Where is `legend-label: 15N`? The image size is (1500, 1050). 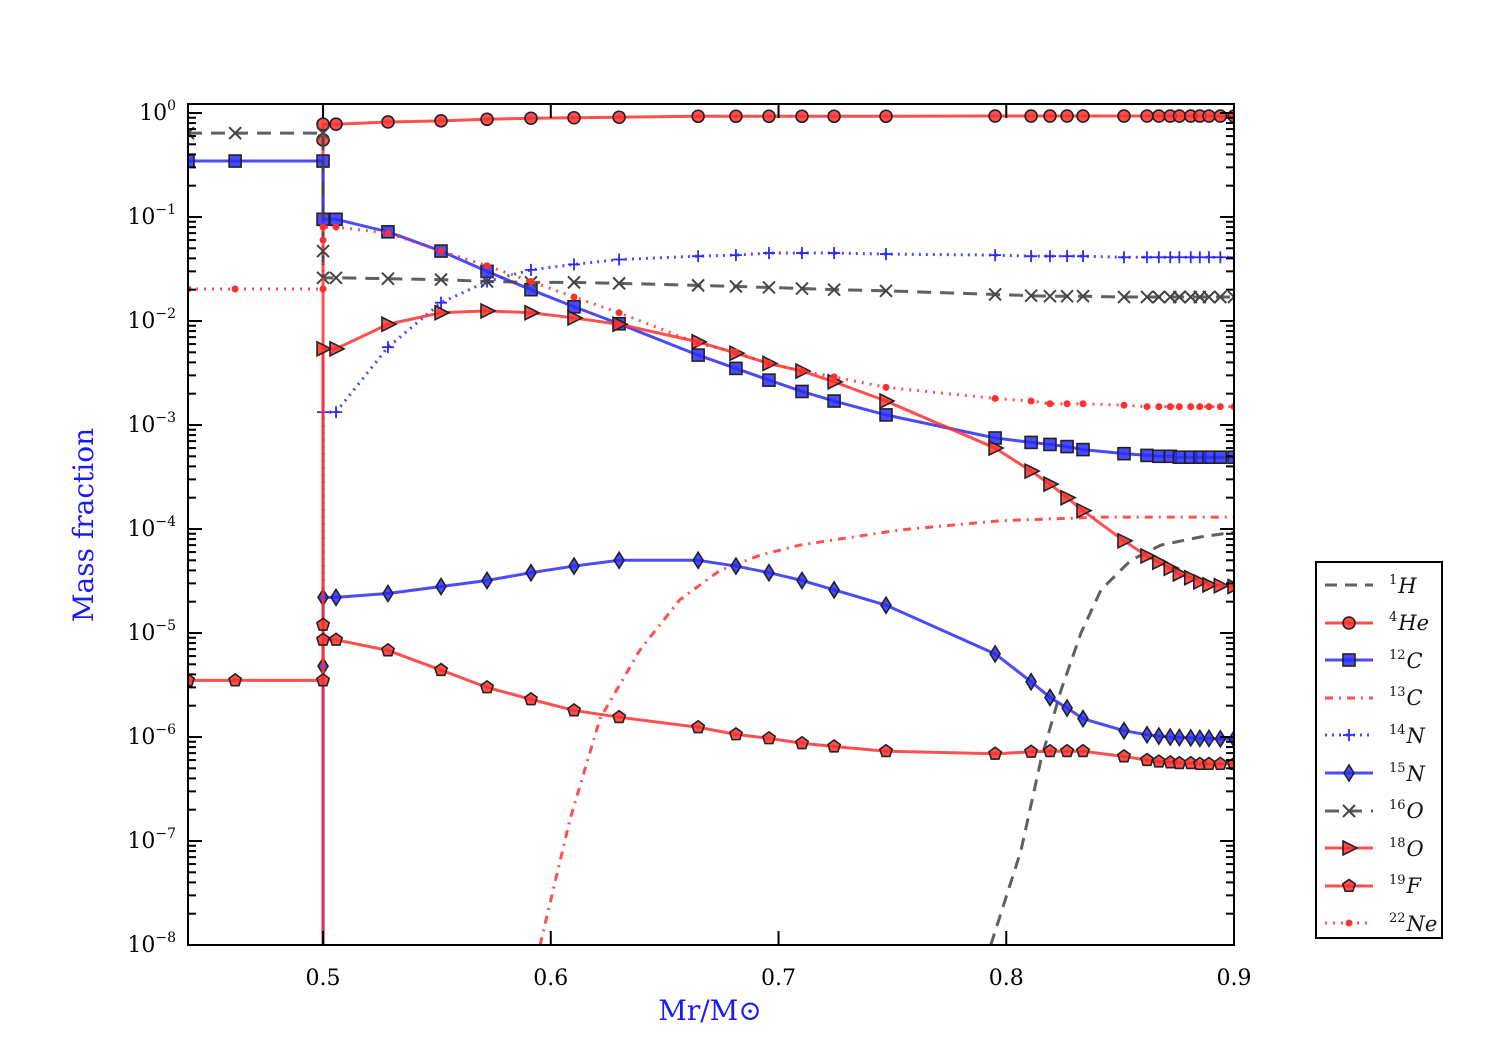 legend-label: 15N is located at coordinates (1407, 773).